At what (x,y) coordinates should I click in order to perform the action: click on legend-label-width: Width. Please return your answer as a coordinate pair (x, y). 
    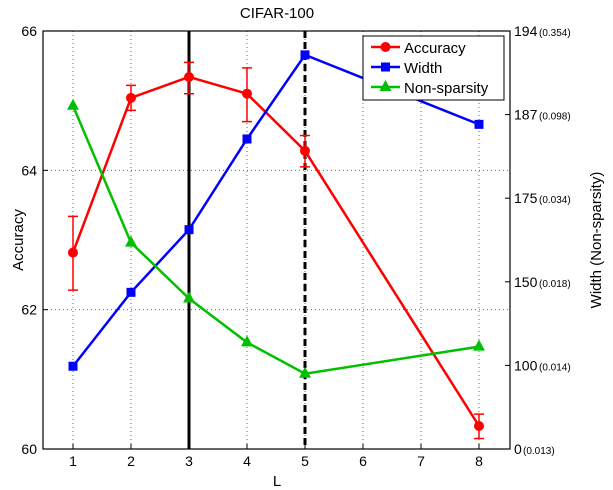
    Looking at the image, I should click on (423, 68).